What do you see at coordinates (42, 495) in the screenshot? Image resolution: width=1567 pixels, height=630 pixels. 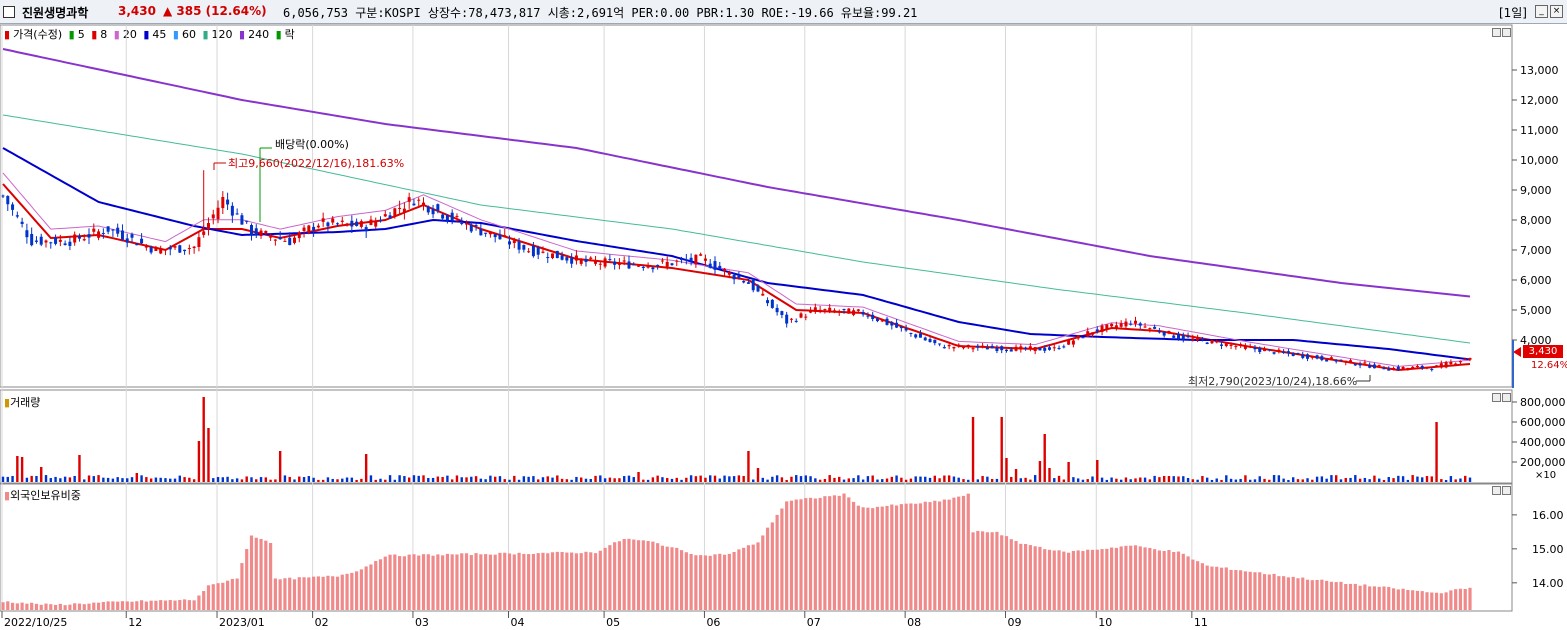 I see `foreign-title: ▮외국인보유비중` at bounding box center [42, 495].